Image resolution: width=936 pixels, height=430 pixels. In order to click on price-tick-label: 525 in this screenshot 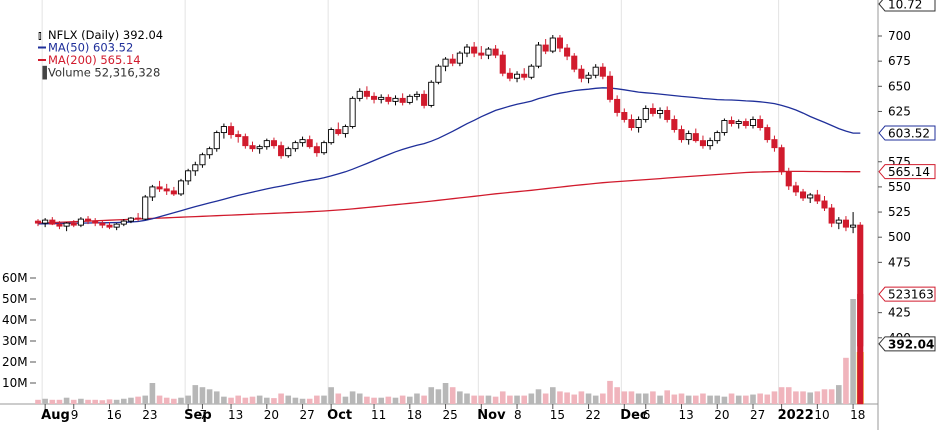, I will do `click(899, 212)`.